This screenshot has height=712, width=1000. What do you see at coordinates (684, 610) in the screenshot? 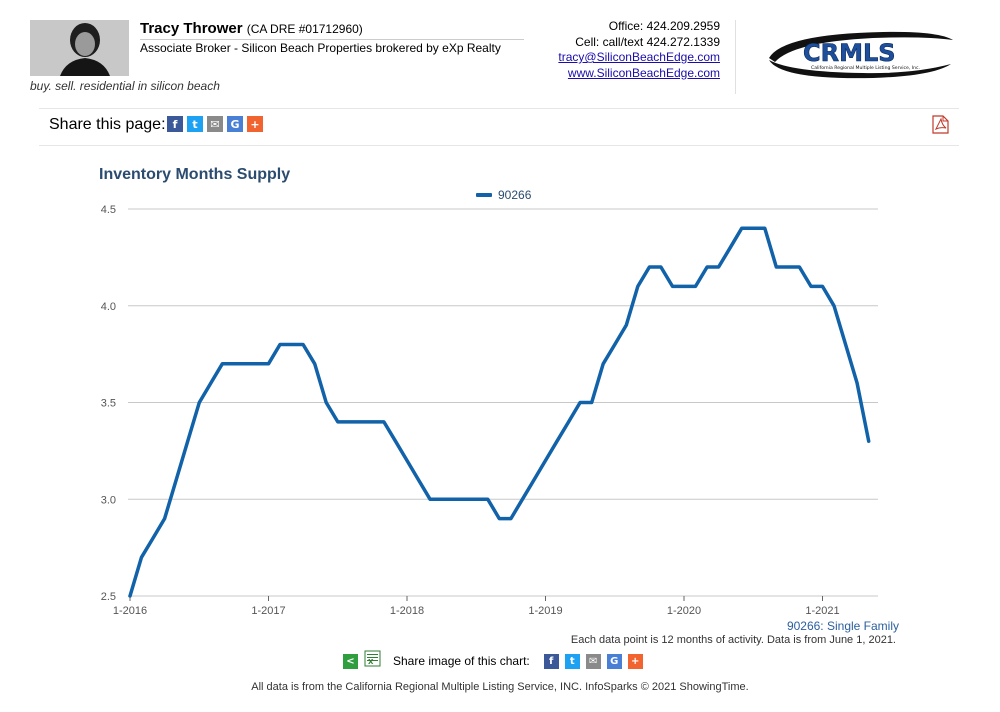
I see `x-tick-label: 1-2020` at bounding box center [684, 610].